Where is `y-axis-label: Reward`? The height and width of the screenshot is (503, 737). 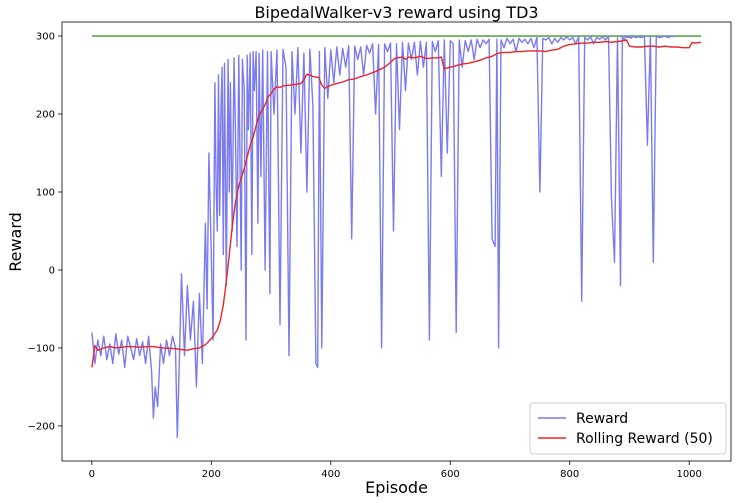 y-axis-label: Reward is located at coordinates (15, 242).